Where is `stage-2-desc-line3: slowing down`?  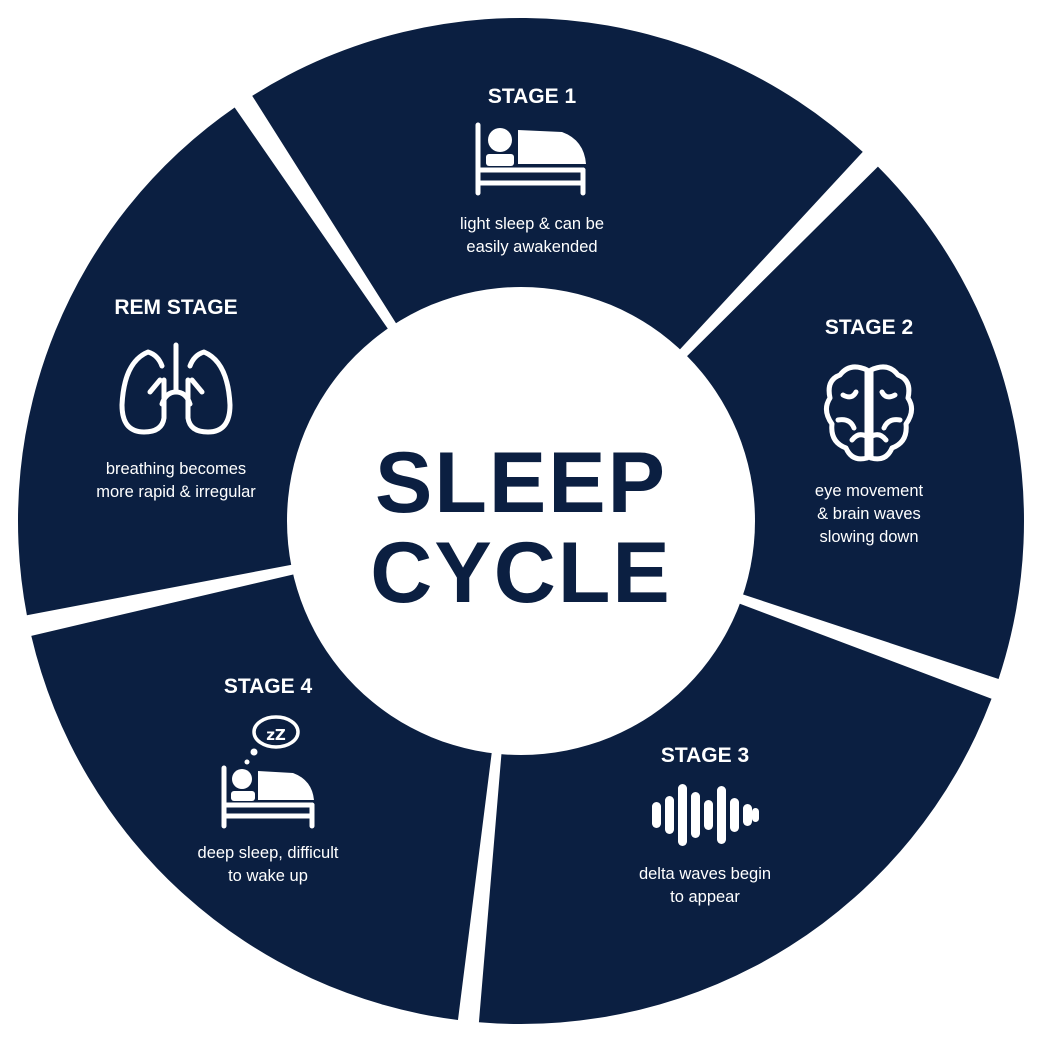
stage-2-desc-line3: slowing down is located at coordinates (868, 537).